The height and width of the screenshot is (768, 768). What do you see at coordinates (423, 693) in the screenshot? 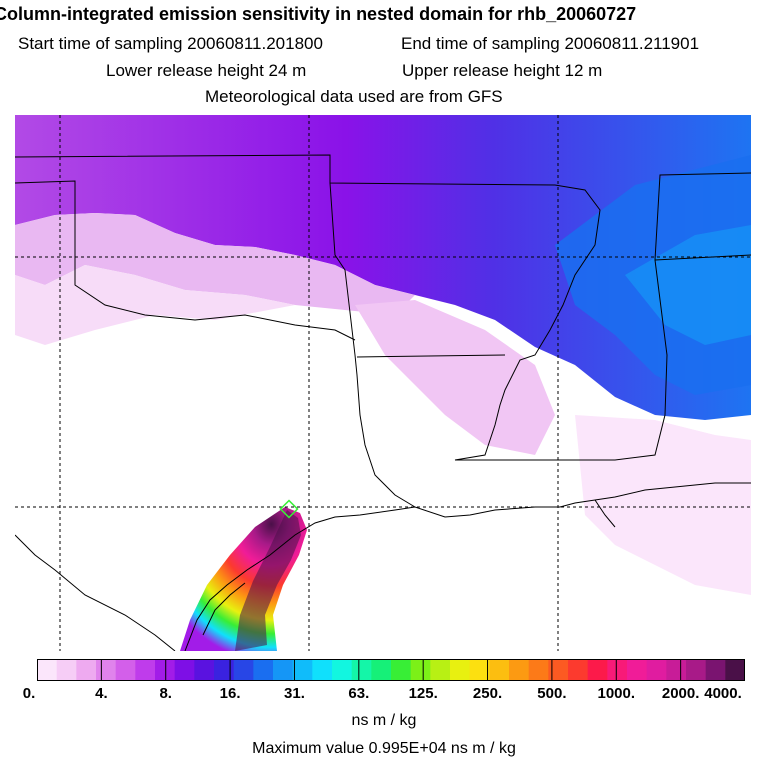
I see `color-bar-tick-label: 125.` at bounding box center [423, 693].